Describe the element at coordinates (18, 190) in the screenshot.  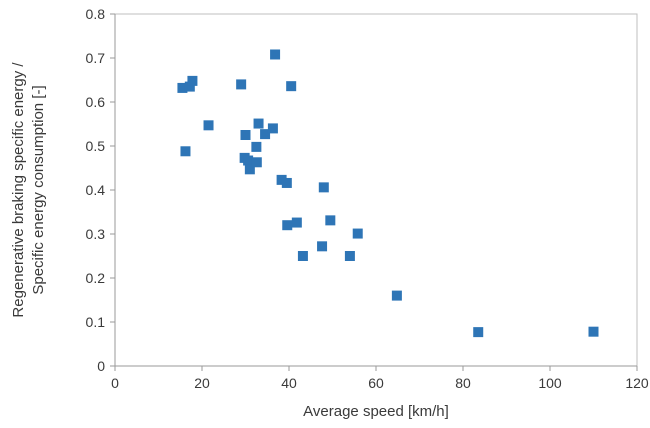
I see `y-axis-title-line-1: Regenerative braking specific energy /` at that location.